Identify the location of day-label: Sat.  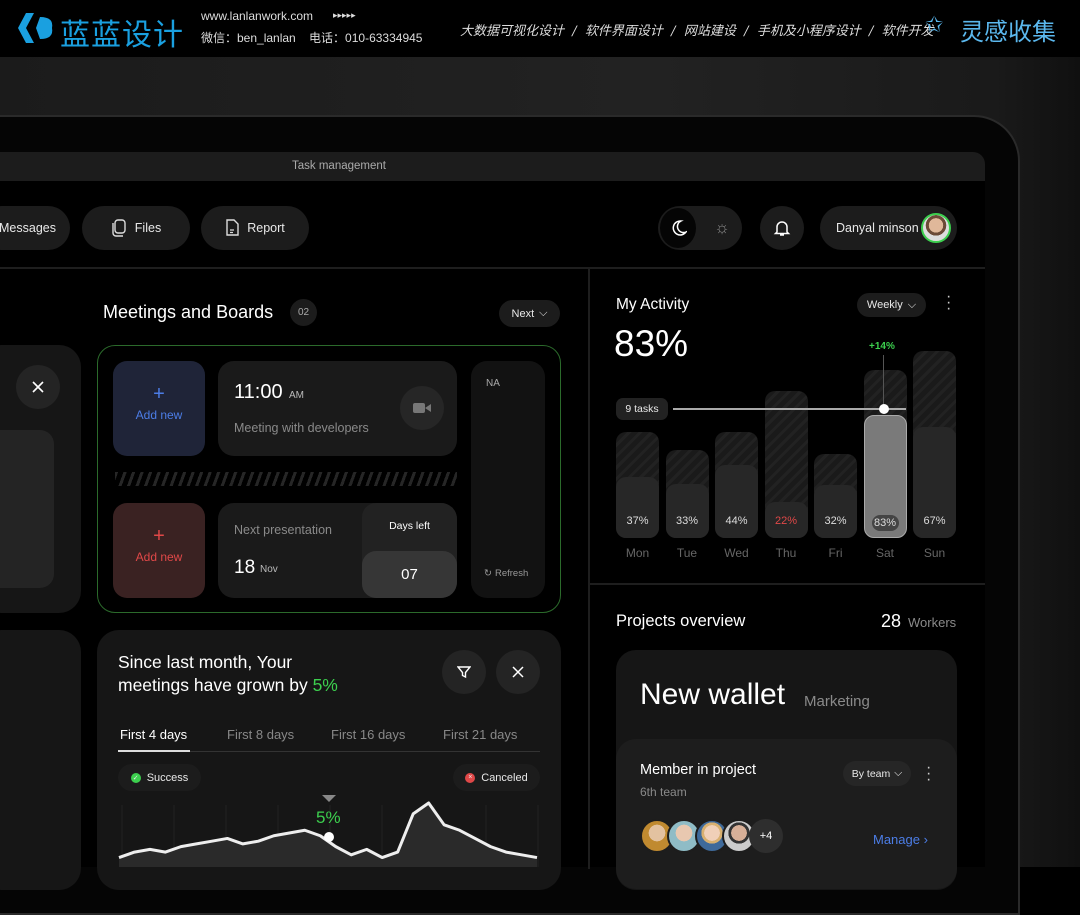
(884, 553).